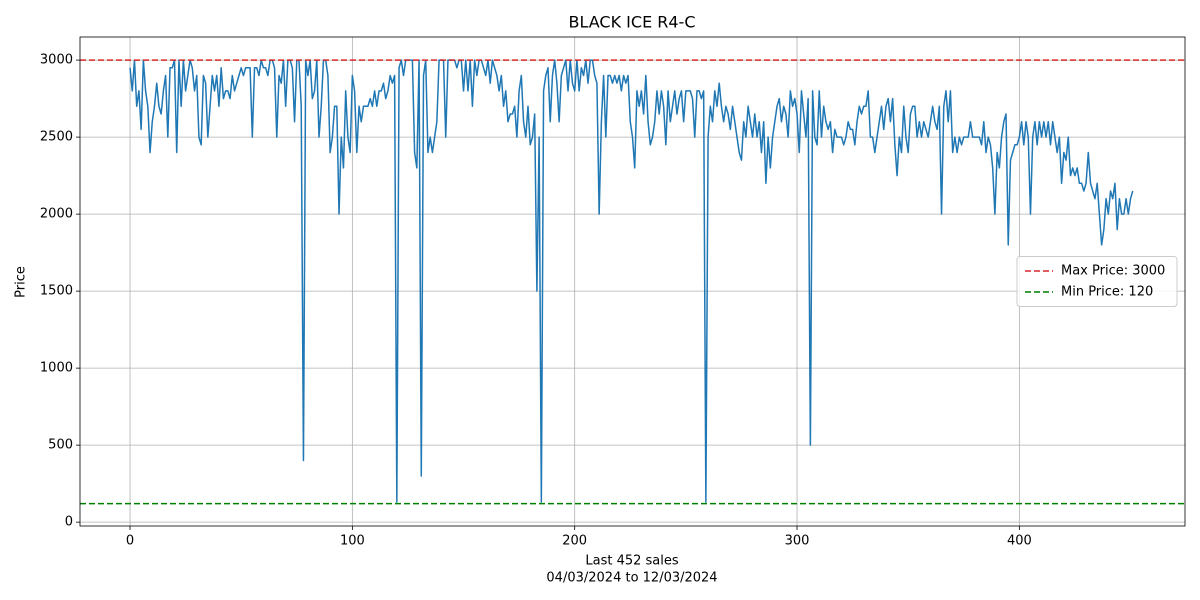  I want to click on y-tick-label: 3000, so click(56, 60).